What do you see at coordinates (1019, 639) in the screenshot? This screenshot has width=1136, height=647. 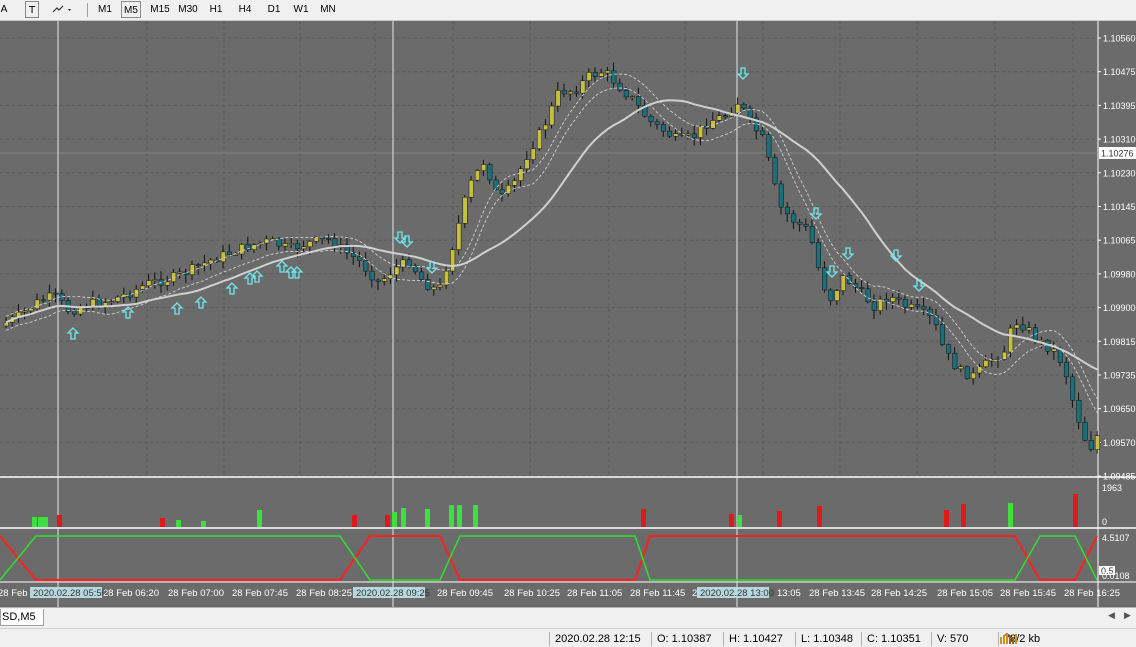 I see `status-traffic: 78/2 kb` at bounding box center [1019, 639].